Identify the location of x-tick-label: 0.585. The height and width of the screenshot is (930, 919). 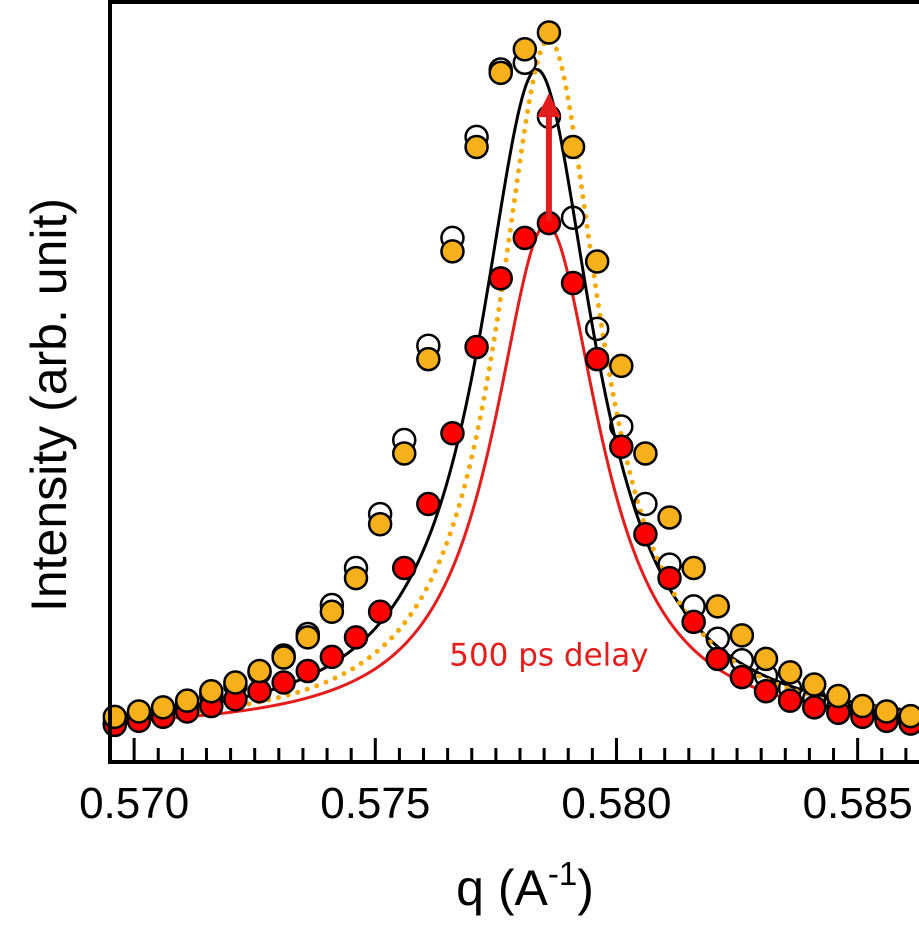
(858, 803).